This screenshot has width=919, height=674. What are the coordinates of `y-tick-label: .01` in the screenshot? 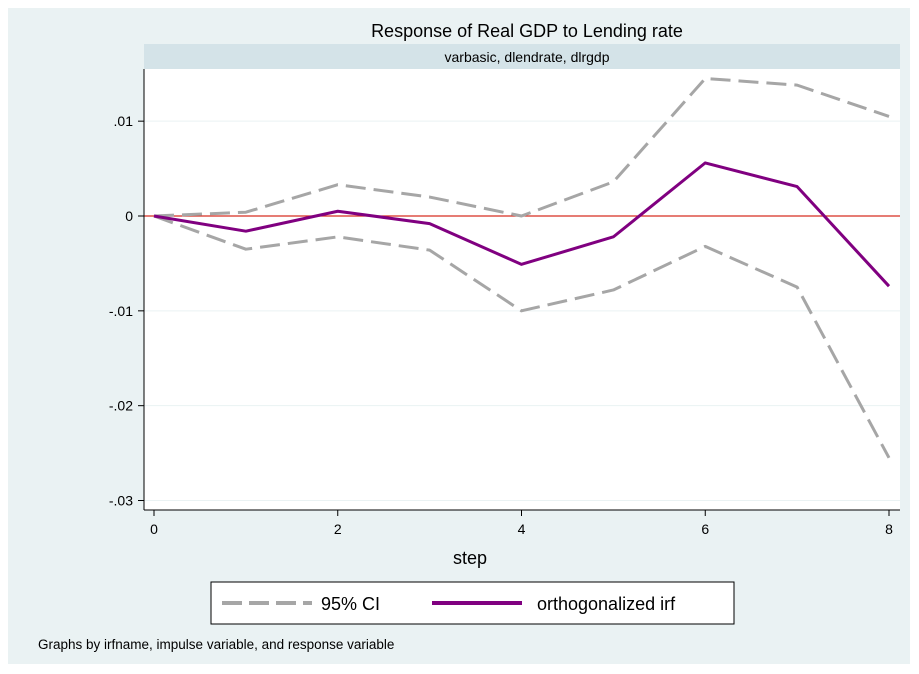 It's located at (124, 121).